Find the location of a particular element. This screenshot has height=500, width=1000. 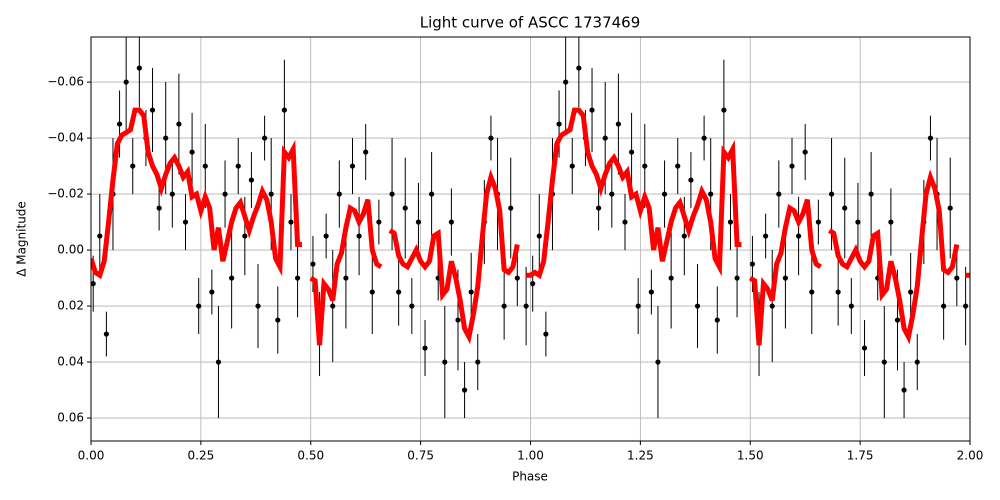

x-tick-label: 1.75 is located at coordinates (860, 456).